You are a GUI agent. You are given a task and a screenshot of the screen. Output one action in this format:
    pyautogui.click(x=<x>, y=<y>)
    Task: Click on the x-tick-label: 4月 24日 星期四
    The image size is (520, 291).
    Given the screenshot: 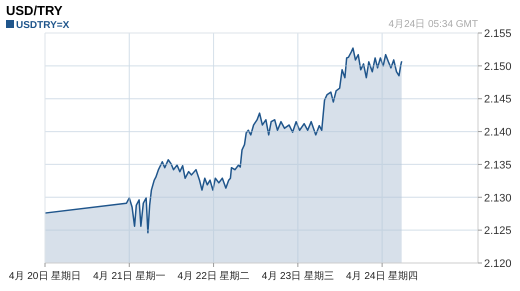 What is the action you would take?
    pyautogui.click(x=382, y=276)
    